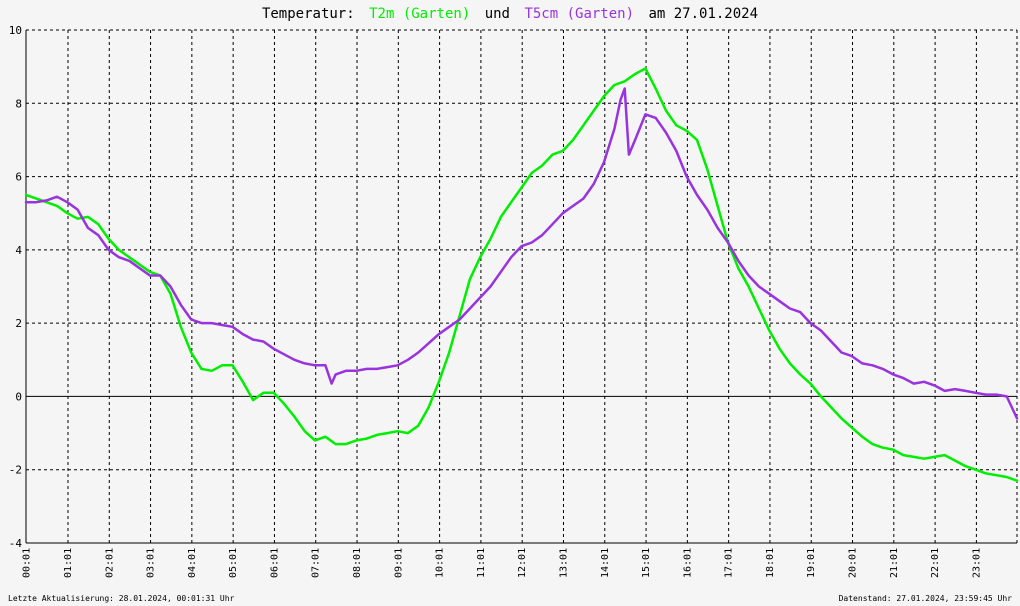 The height and width of the screenshot is (606, 1020). What do you see at coordinates (15, 470) in the screenshot?
I see `y-tick-label: -2` at bounding box center [15, 470].